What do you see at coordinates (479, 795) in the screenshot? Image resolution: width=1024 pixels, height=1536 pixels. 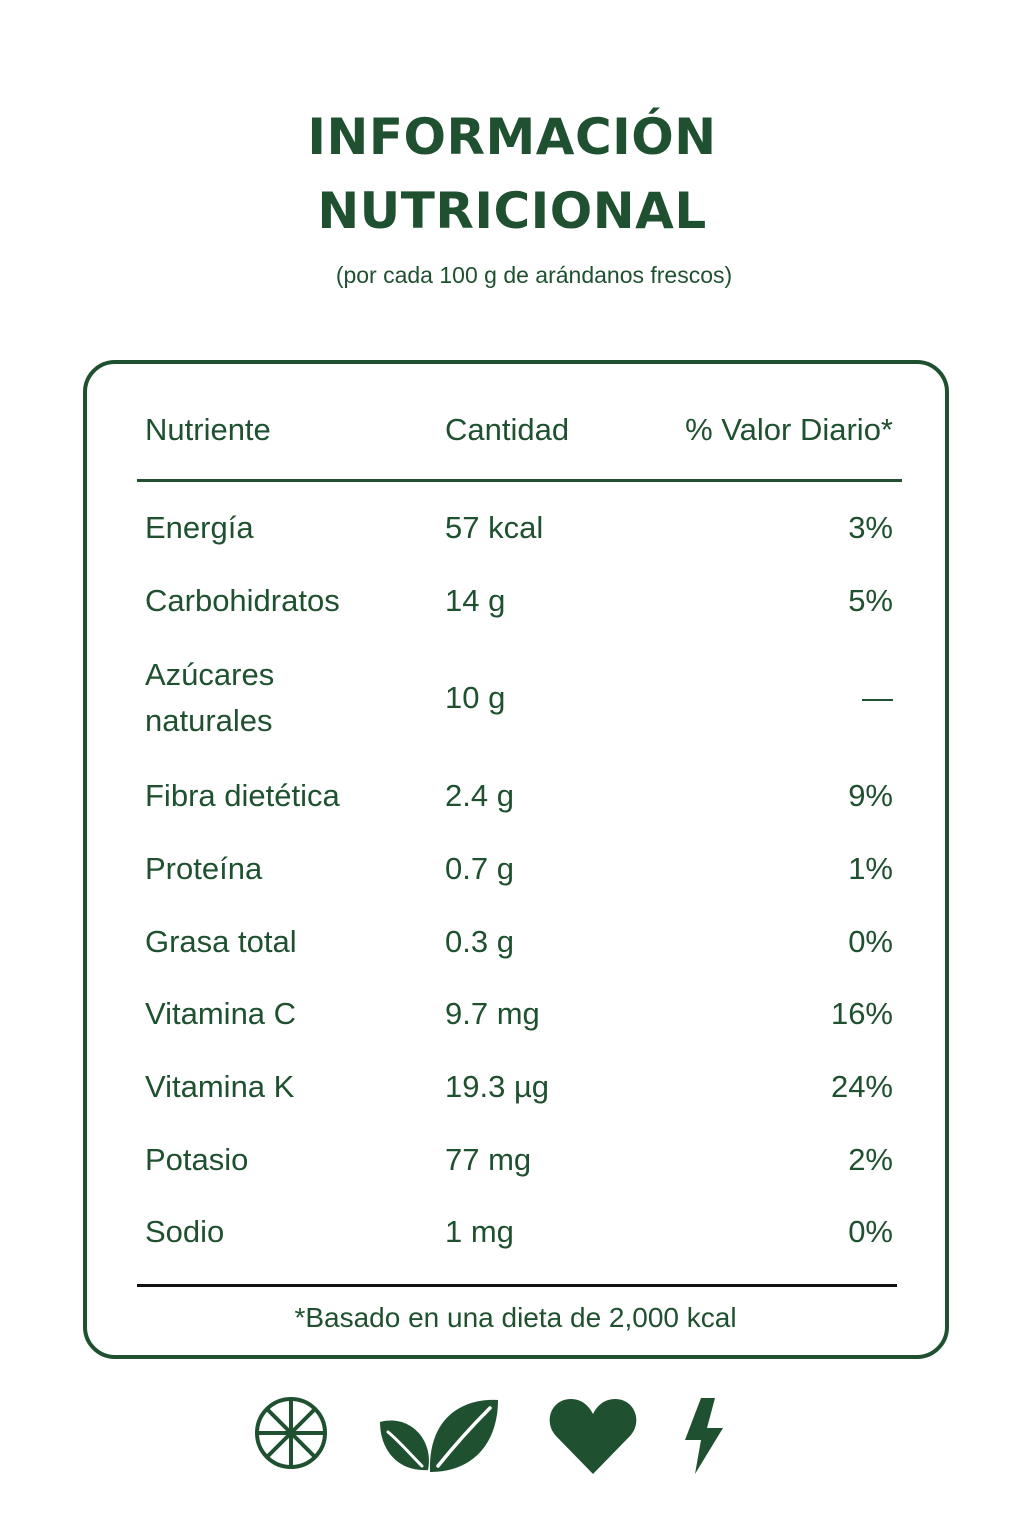 I see `nutrient-amount: 2.4 g` at bounding box center [479, 795].